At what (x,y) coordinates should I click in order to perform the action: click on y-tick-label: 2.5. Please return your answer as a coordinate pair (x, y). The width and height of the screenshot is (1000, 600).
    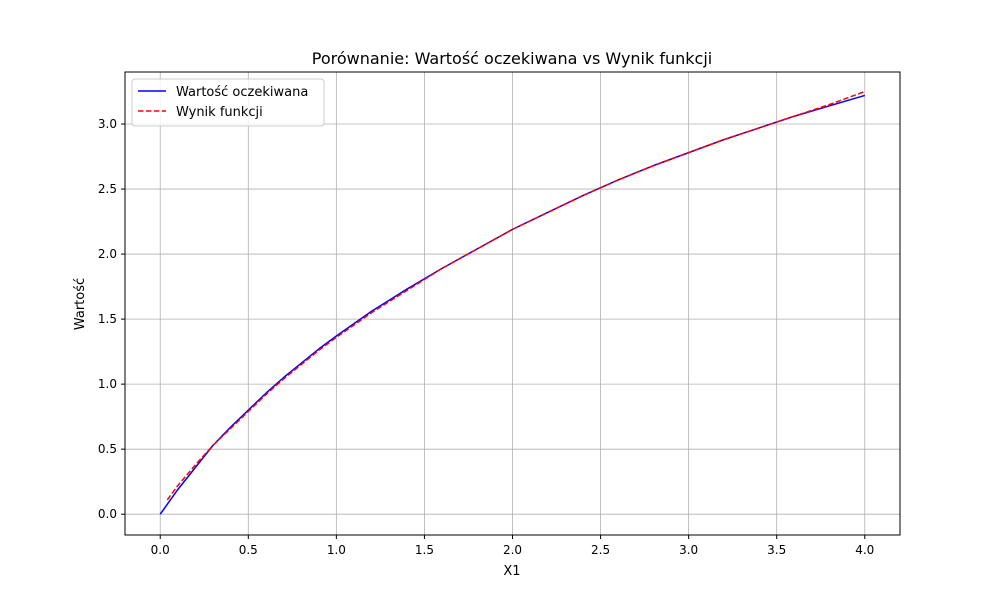
    Looking at the image, I should click on (107, 189).